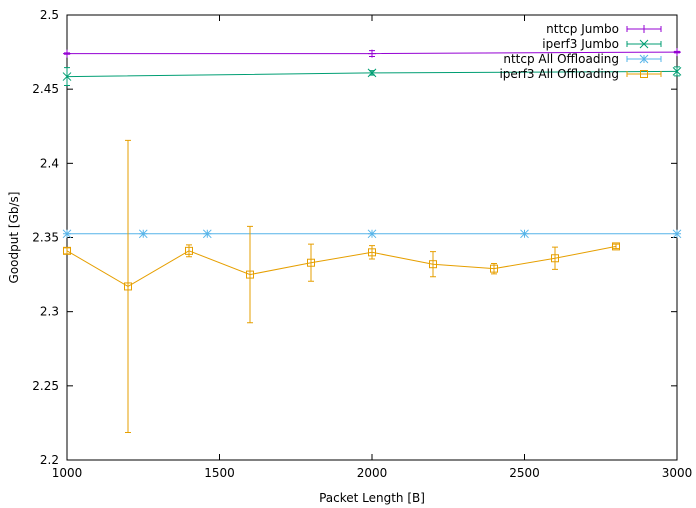 The image size is (696, 508). Describe the element at coordinates (45, 238) in the screenshot. I see `y-tick-label: 2.35` at that location.